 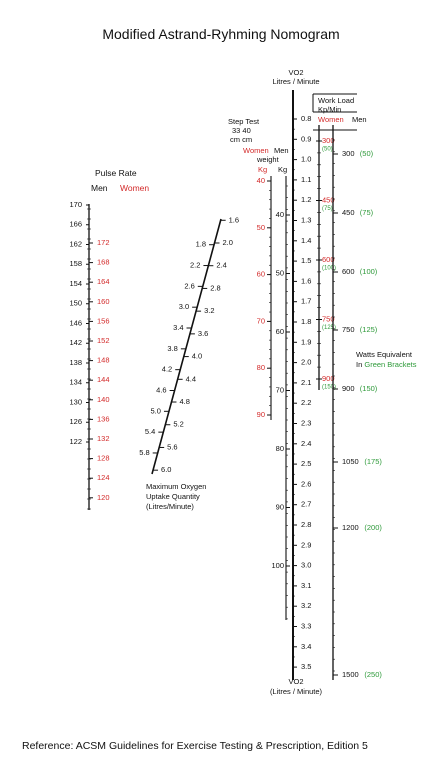 I want to click on workload-men-value: 1200, so click(x=350, y=527).